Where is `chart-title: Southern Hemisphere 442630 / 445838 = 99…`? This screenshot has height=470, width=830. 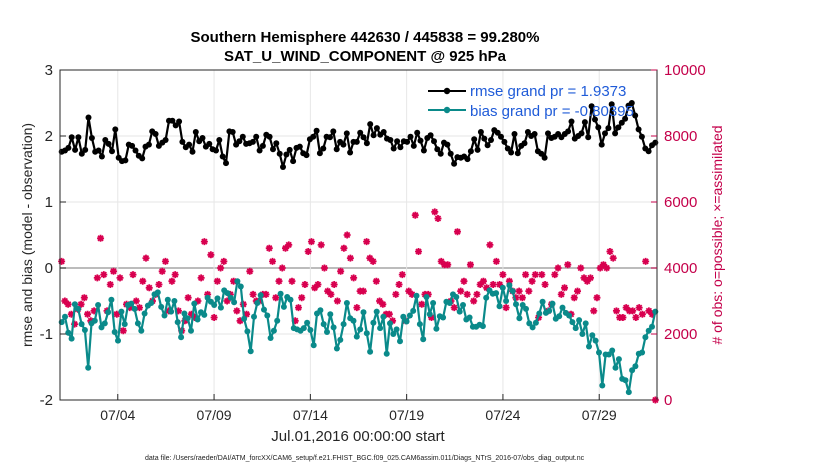
chart-title: Southern Hemisphere 442630 / 445838 = 99… is located at coordinates (365, 37).